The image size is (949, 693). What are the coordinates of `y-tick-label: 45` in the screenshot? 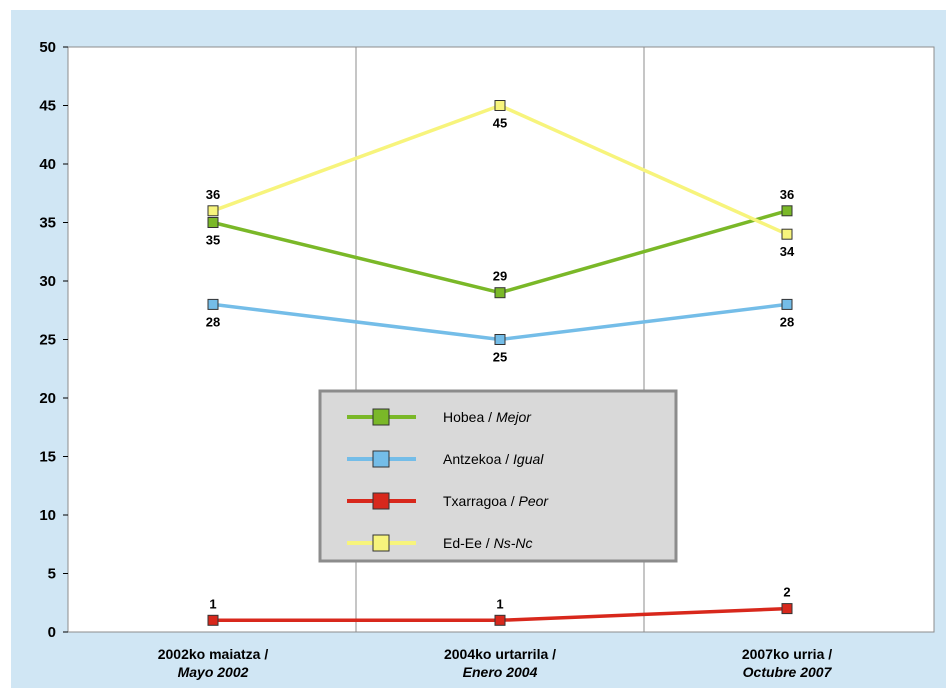 It's located at (47, 106).